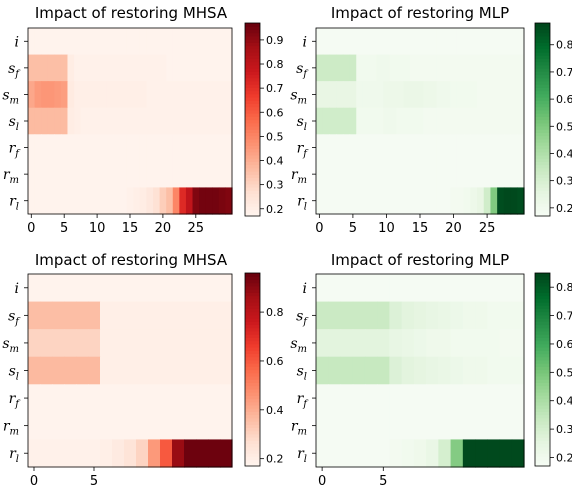  I want to click on y-tick-label: i, so click(17, 42).